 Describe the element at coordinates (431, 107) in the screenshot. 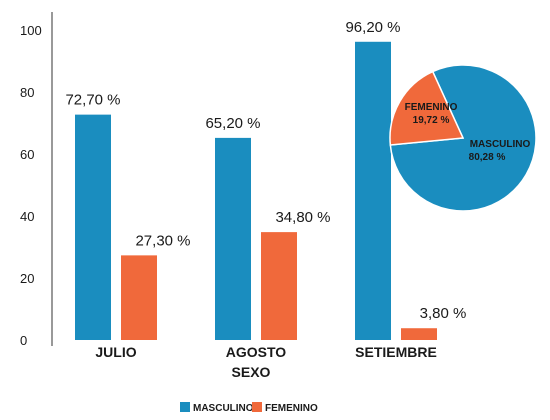

I see `pie-label-femenino: FEMENINO` at that location.